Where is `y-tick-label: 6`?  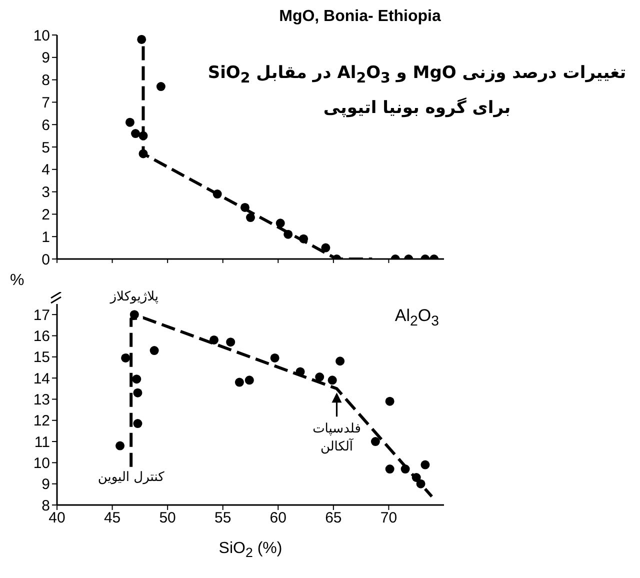 y-tick-label: 6 is located at coordinates (46, 125).